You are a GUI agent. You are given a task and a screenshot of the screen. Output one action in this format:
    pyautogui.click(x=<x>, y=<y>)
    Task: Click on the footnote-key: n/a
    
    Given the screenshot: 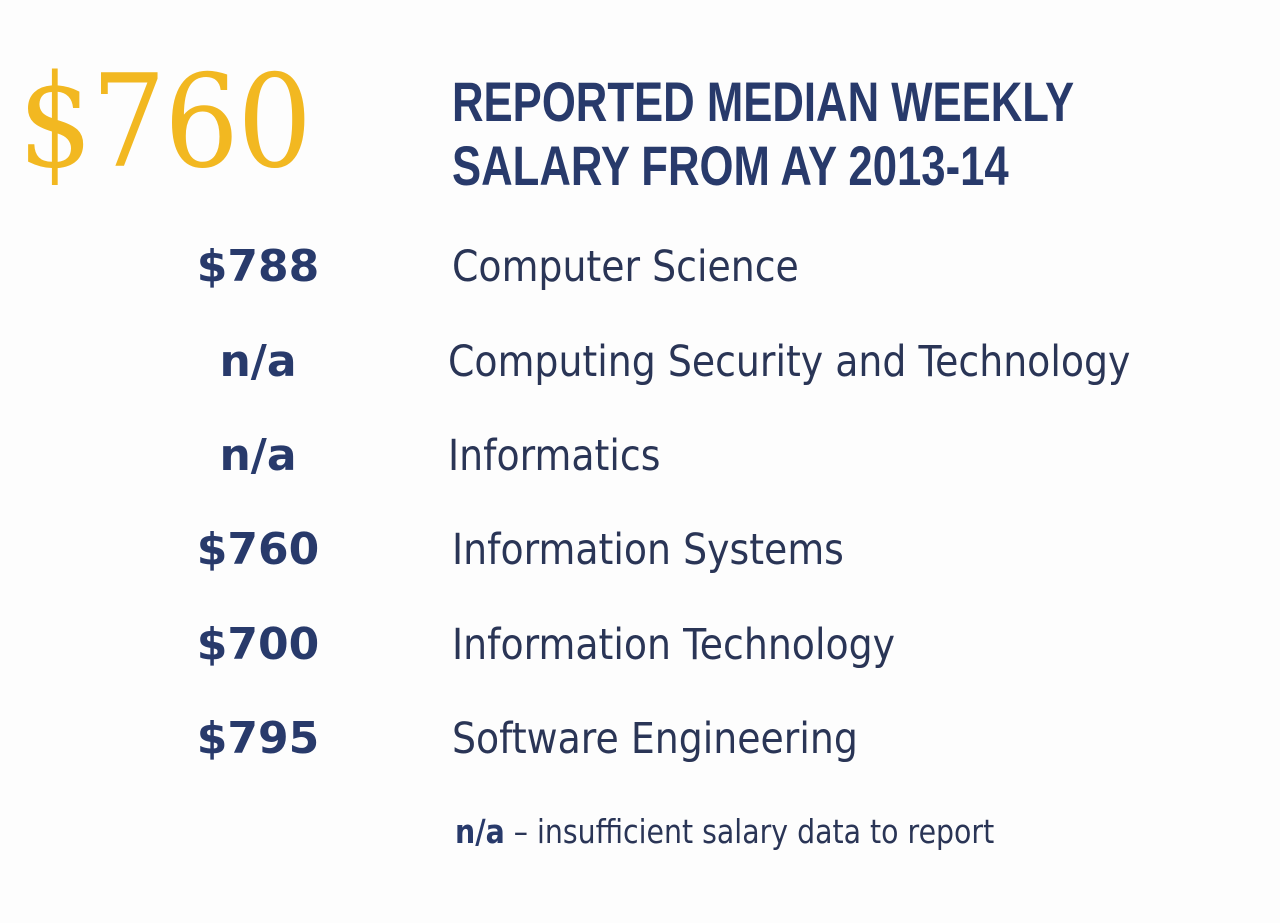 What is the action you would take?
    pyautogui.click(x=480, y=831)
    